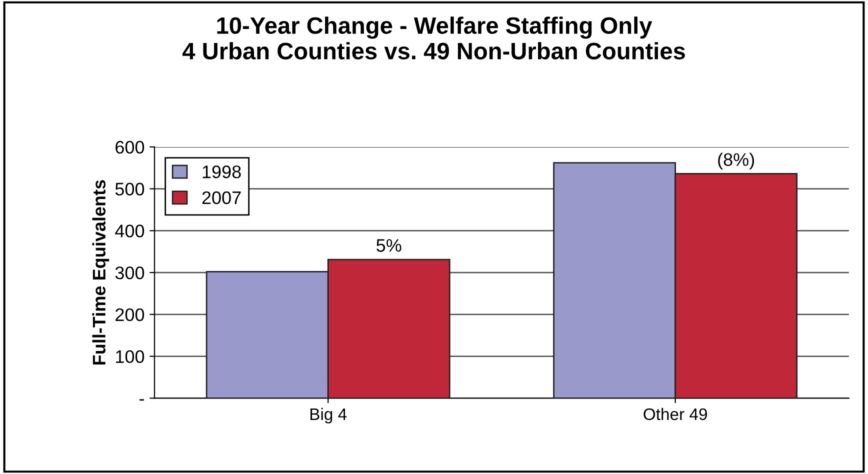 This screenshot has height=474, width=868. What do you see at coordinates (129, 231) in the screenshot?
I see `y-tick-label: 400` at bounding box center [129, 231].